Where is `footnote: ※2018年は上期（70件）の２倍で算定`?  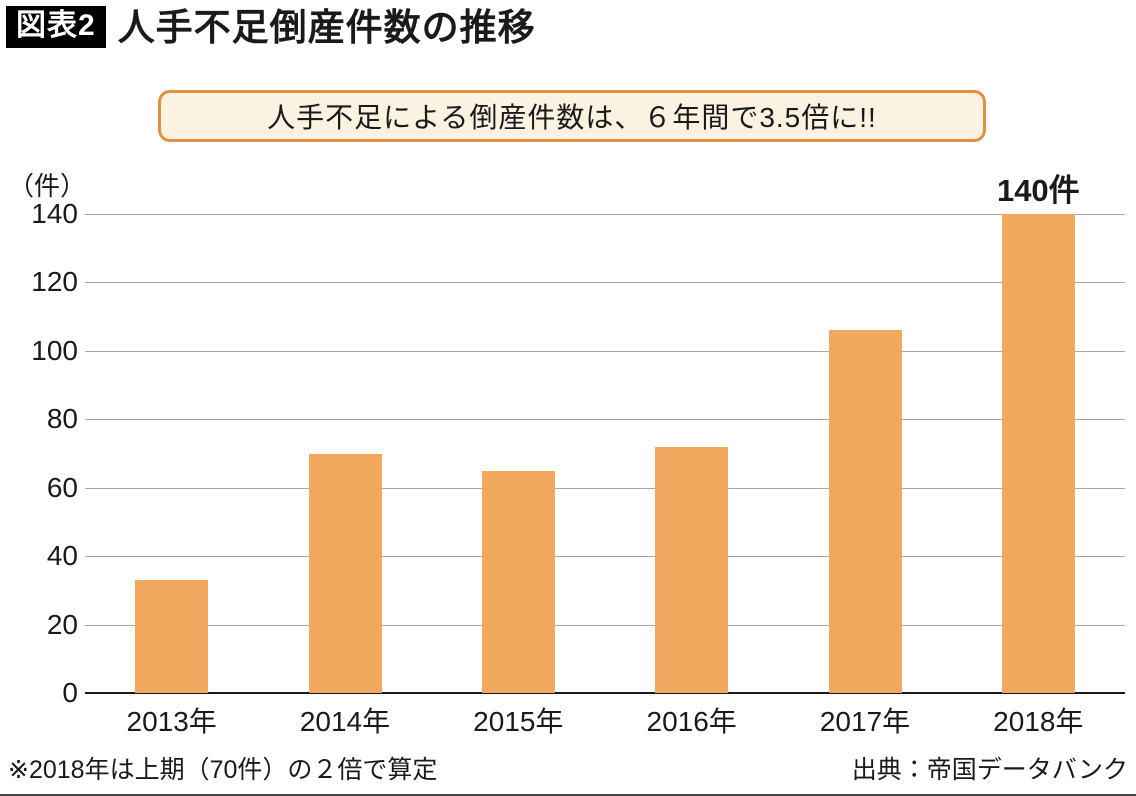
footnote: ※2018年は上期（70件）の２倍で算定 is located at coordinates (223, 770).